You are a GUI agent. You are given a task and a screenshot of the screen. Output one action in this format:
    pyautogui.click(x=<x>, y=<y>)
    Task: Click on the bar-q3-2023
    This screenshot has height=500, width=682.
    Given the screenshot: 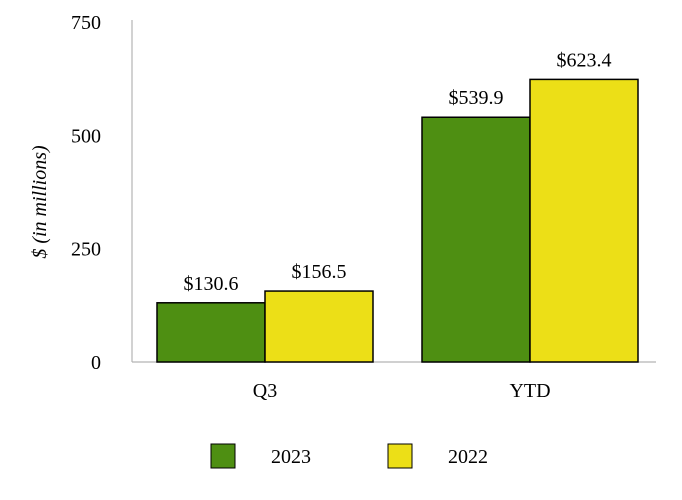 What is the action you would take?
    pyautogui.click(x=211, y=332)
    